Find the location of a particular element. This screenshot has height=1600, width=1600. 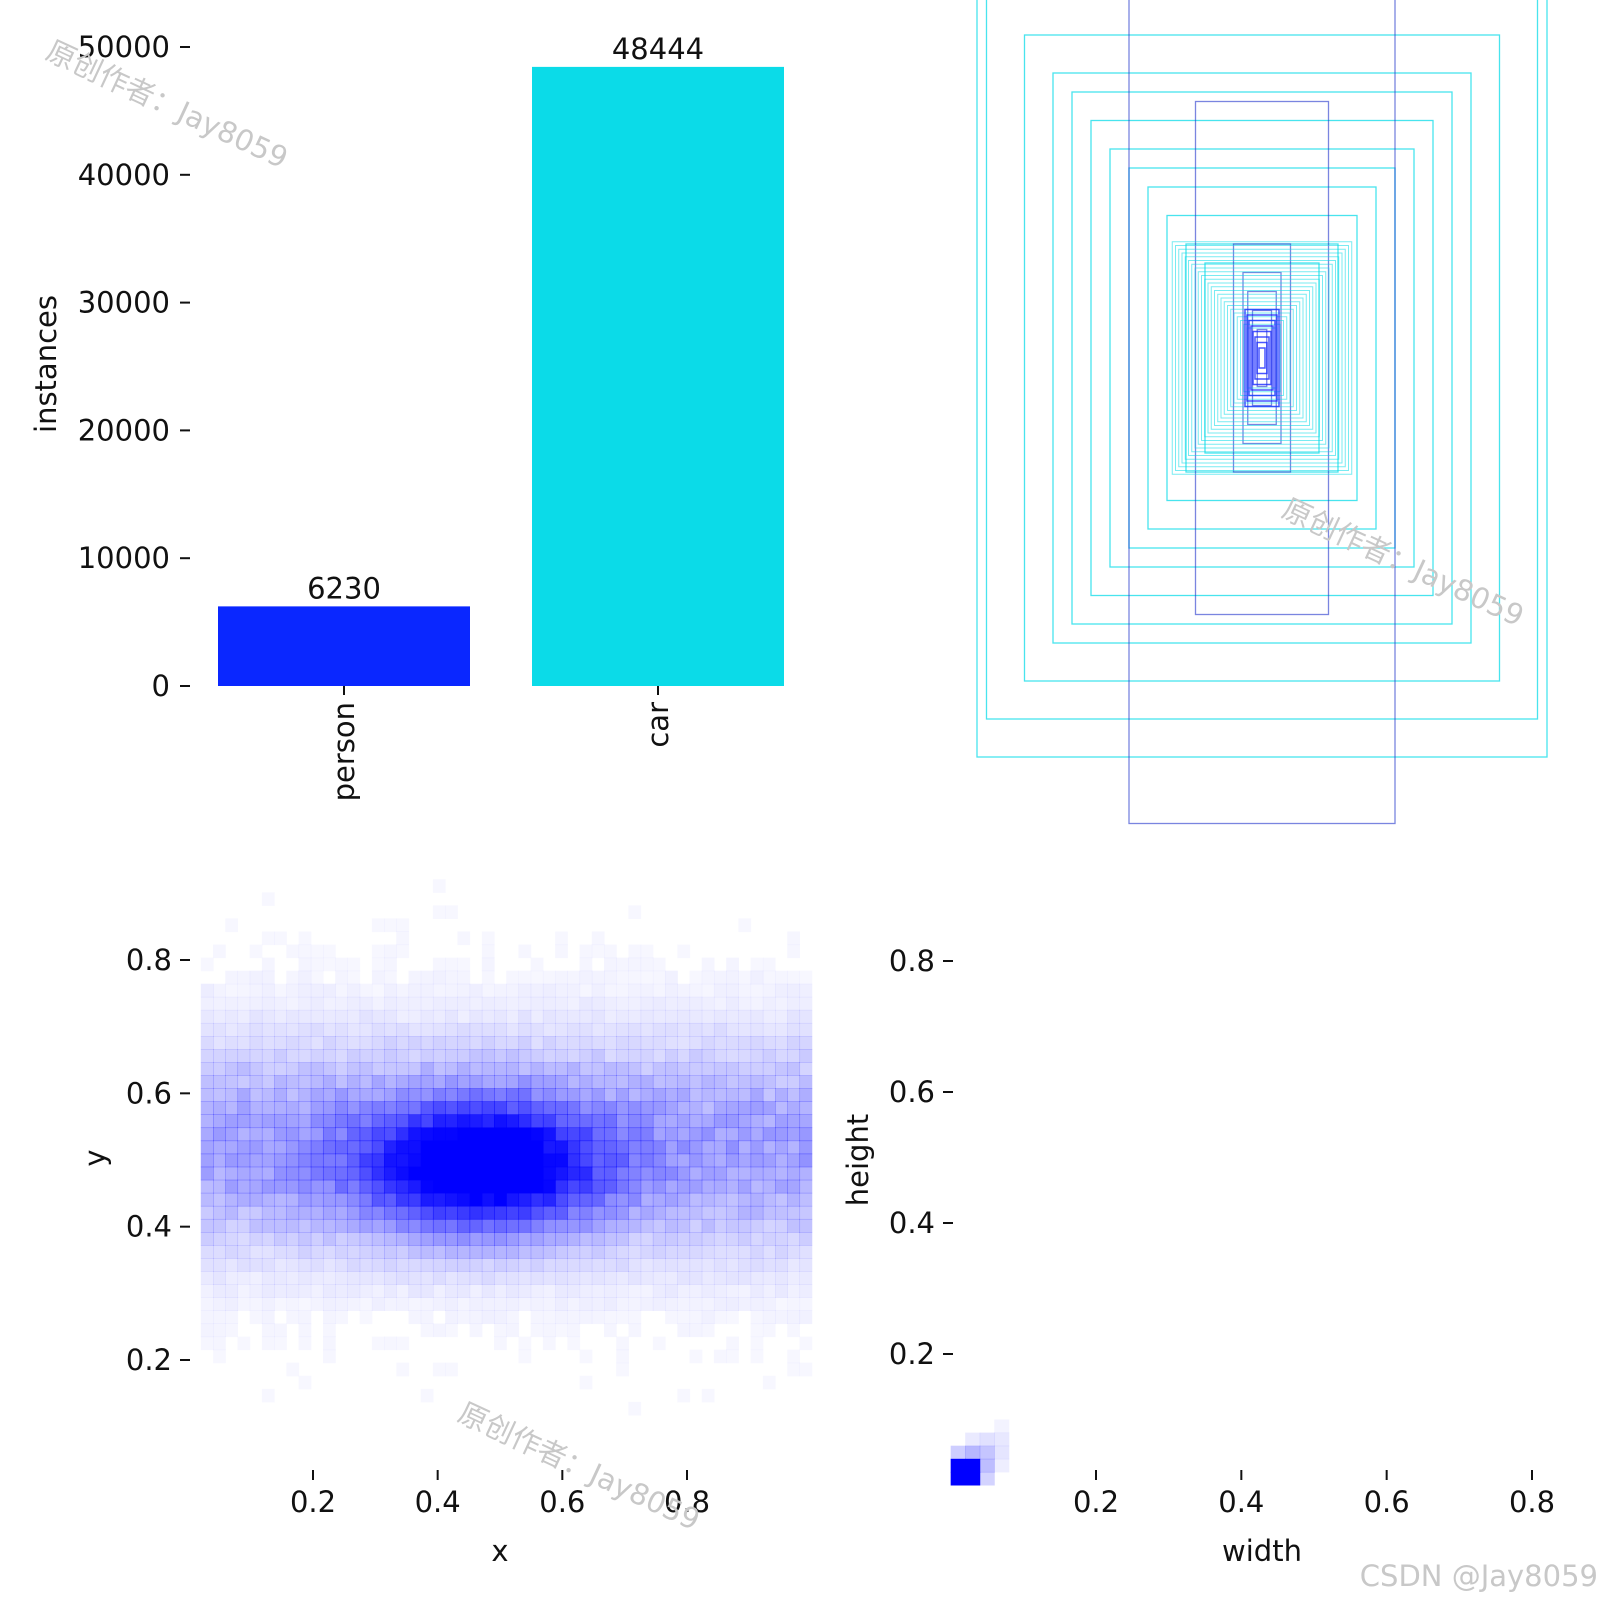

bar-value-label: 6230 is located at coordinates (344, 588).